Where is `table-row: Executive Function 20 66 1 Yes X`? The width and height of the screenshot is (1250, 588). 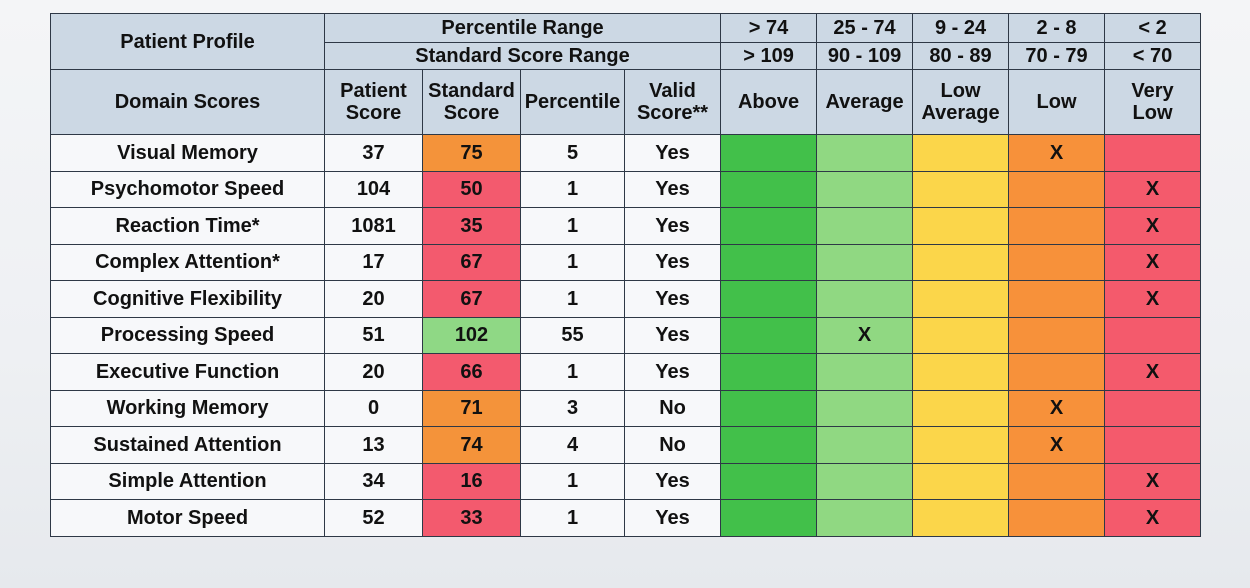 table-row: Executive Function 20 66 1 Yes X is located at coordinates (626, 372).